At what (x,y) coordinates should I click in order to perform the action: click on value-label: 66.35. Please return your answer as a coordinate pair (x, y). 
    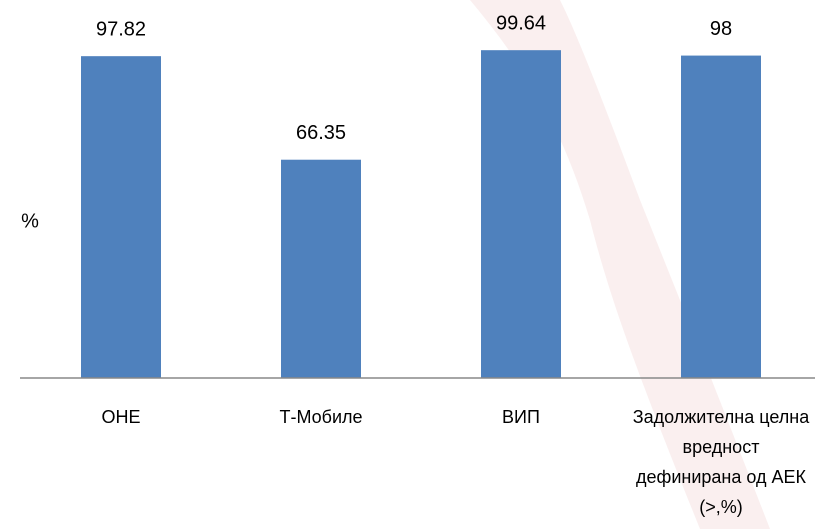
    Looking at the image, I should click on (321, 133).